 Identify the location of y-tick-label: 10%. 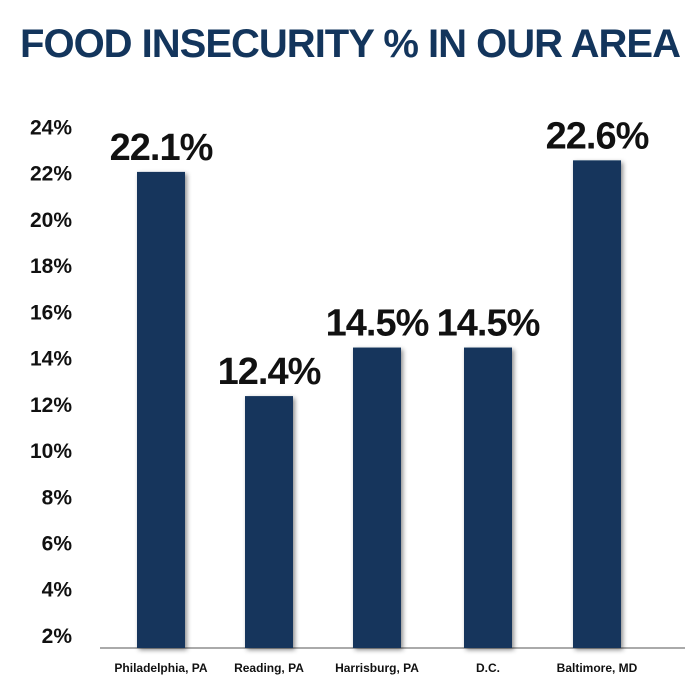
(51, 451).